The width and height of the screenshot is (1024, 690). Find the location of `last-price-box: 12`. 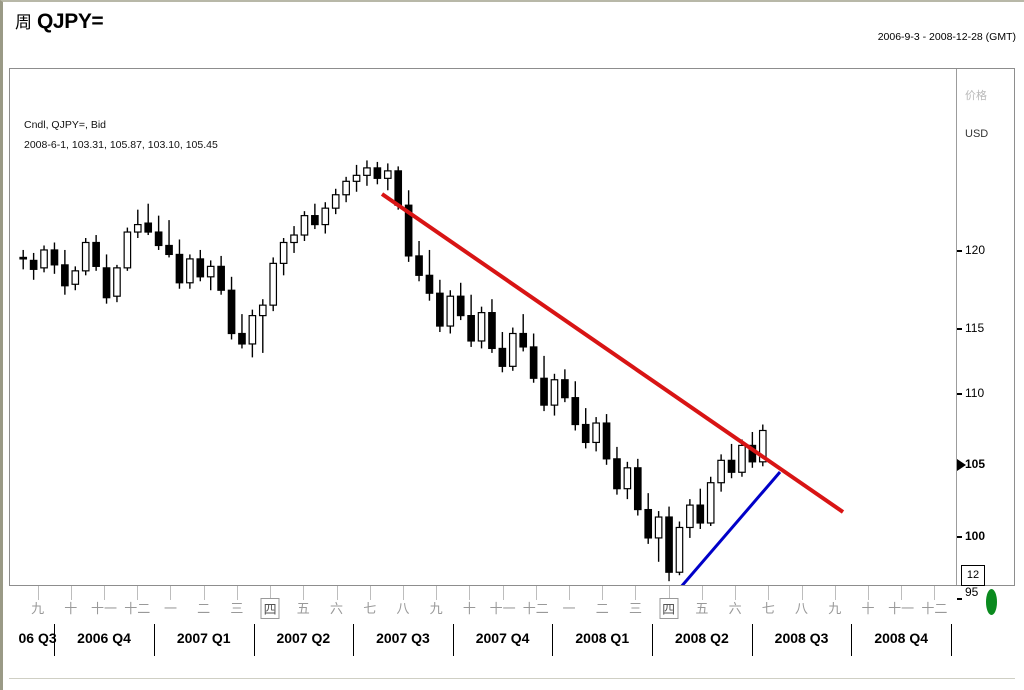

last-price-box: 12 is located at coordinates (973, 575).